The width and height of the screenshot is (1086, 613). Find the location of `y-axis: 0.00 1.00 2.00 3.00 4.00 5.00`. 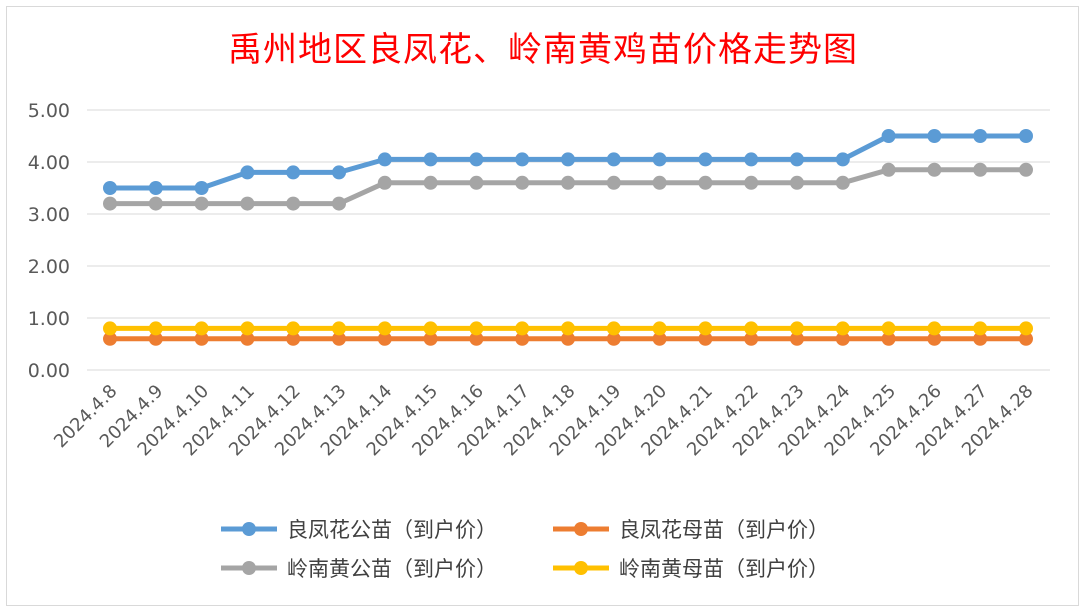

y-axis: 0.00 1.00 2.00 3.00 4.00 5.00 is located at coordinates (49, 241).